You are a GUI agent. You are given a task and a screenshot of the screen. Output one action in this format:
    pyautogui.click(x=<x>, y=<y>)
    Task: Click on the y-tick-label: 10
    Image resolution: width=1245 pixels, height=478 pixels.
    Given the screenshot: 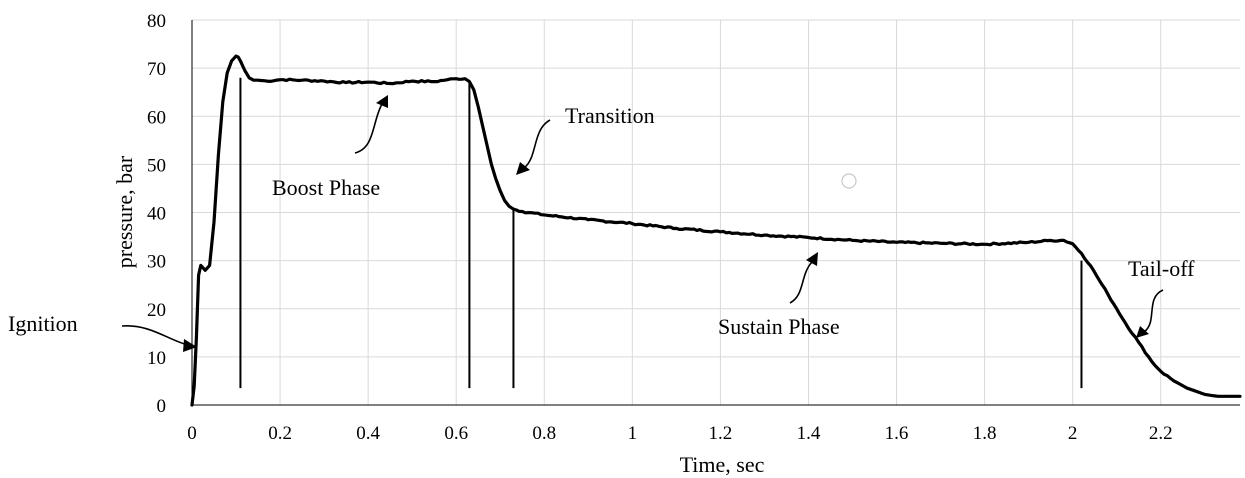 What is the action you would take?
    pyautogui.click(x=156, y=358)
    